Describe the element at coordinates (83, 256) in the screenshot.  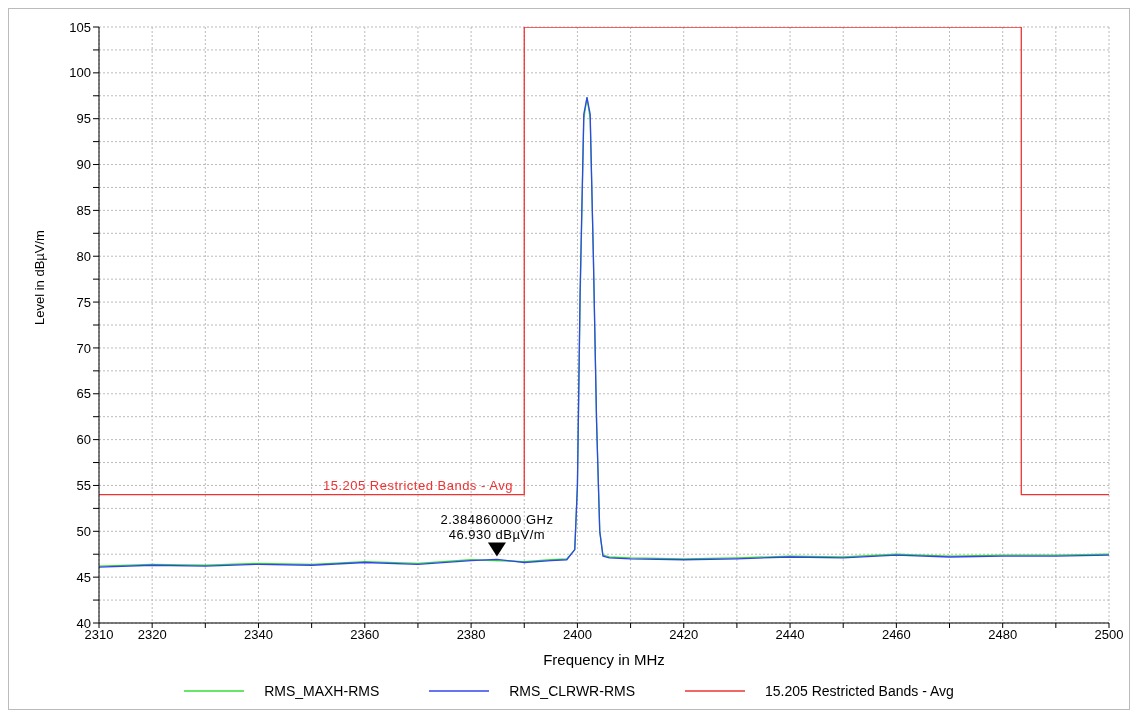
I see `y-tick-label: 80` at that location.